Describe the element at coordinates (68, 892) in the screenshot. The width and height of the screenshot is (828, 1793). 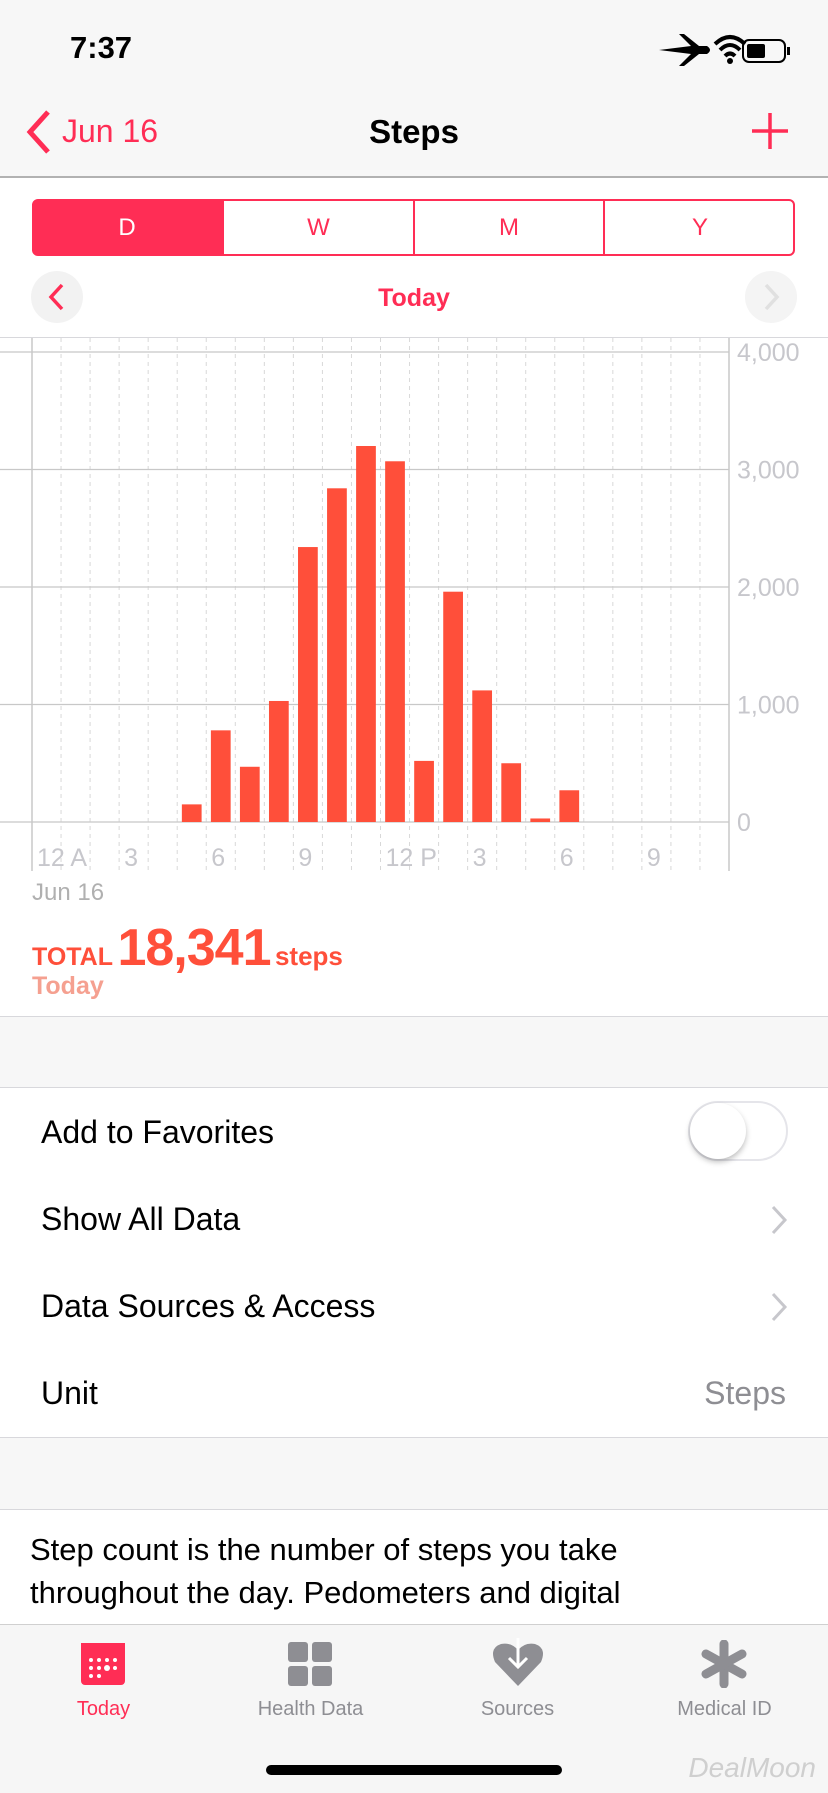
I see `chart-date: Jun 16` at that location.